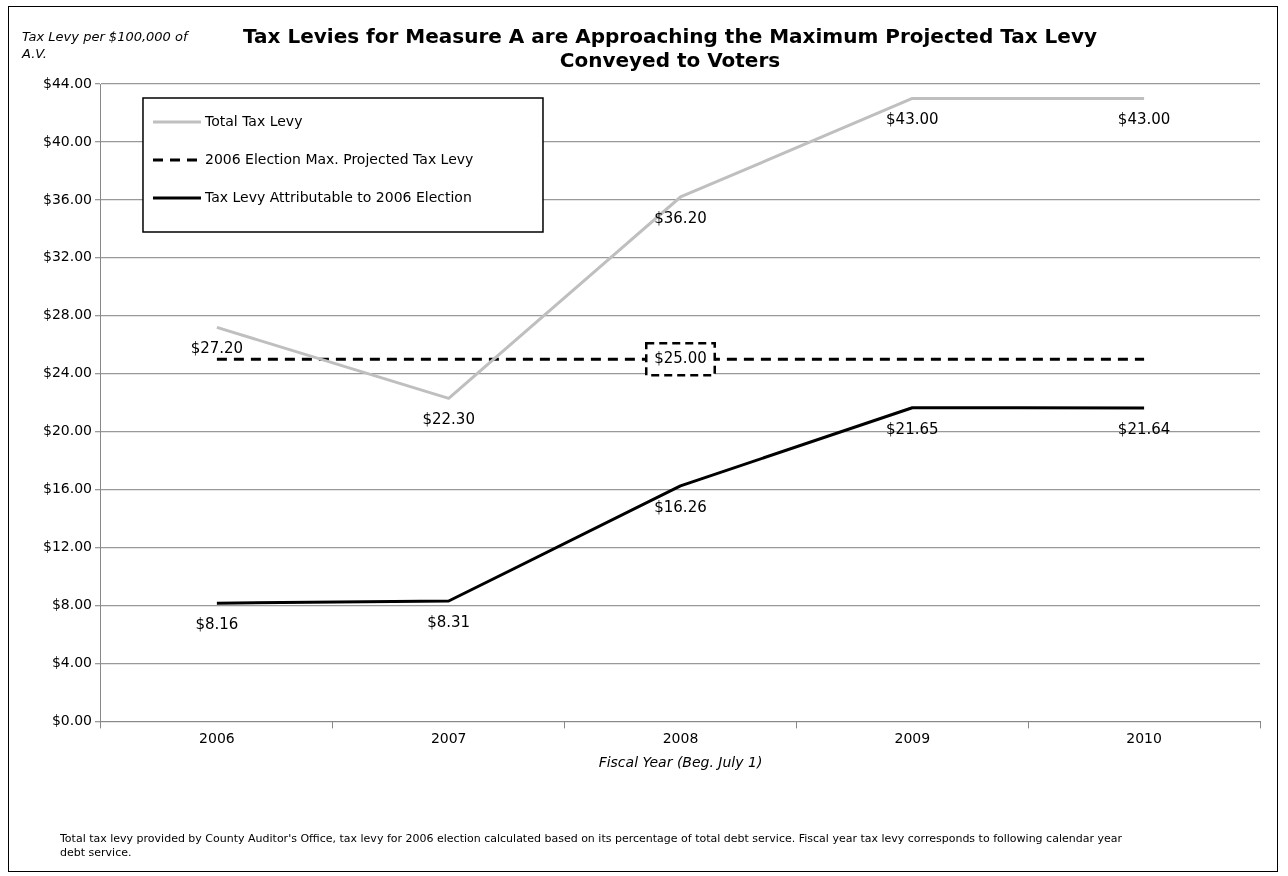 The image size is (1288, 876). I want to click on y-tick-label: $12.00, so click(67, 546).